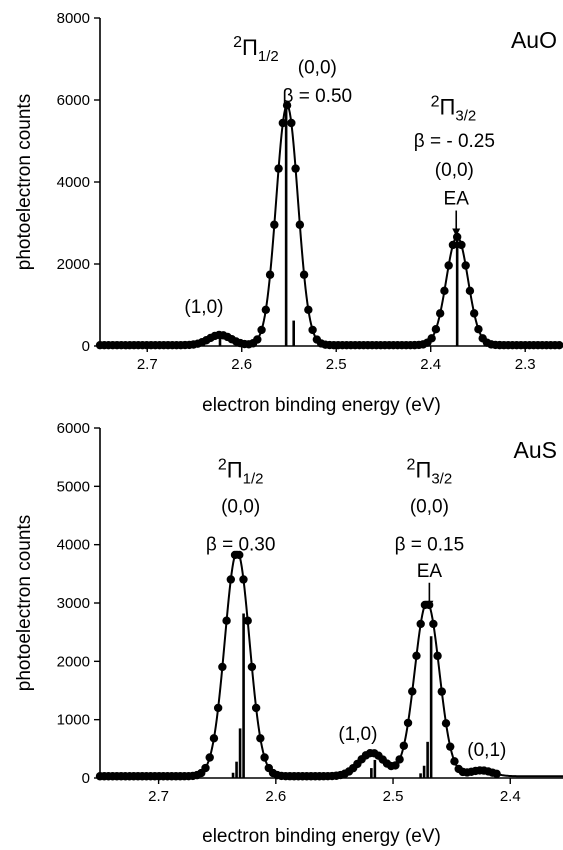 The height and width of the screenshot is (850, 563). I want to click on panel-title: AuS, so click(535, 450).